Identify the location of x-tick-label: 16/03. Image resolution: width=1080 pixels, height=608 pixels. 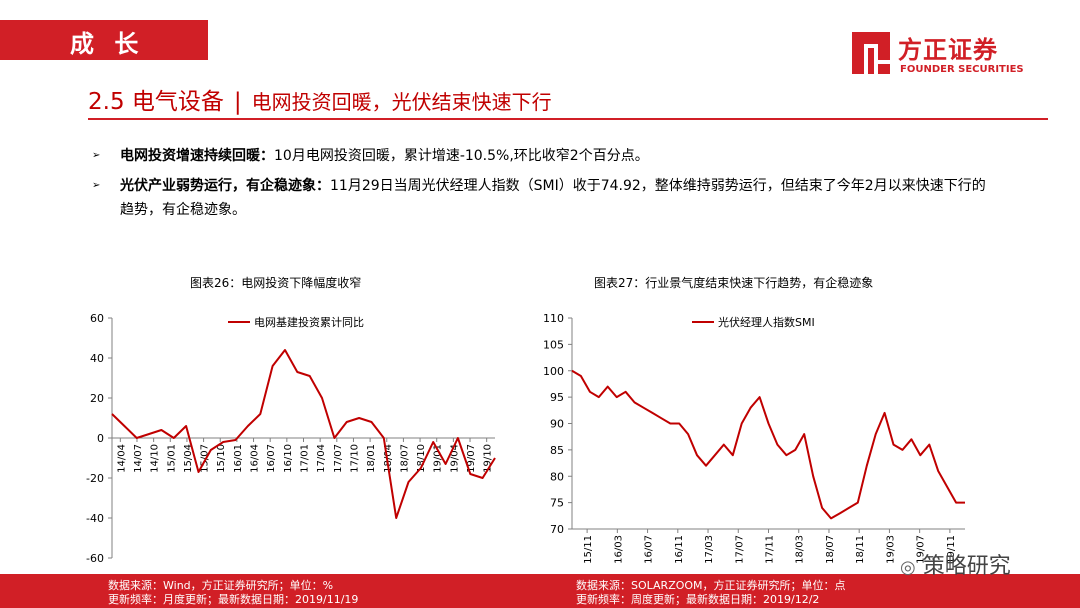
(618, 549).